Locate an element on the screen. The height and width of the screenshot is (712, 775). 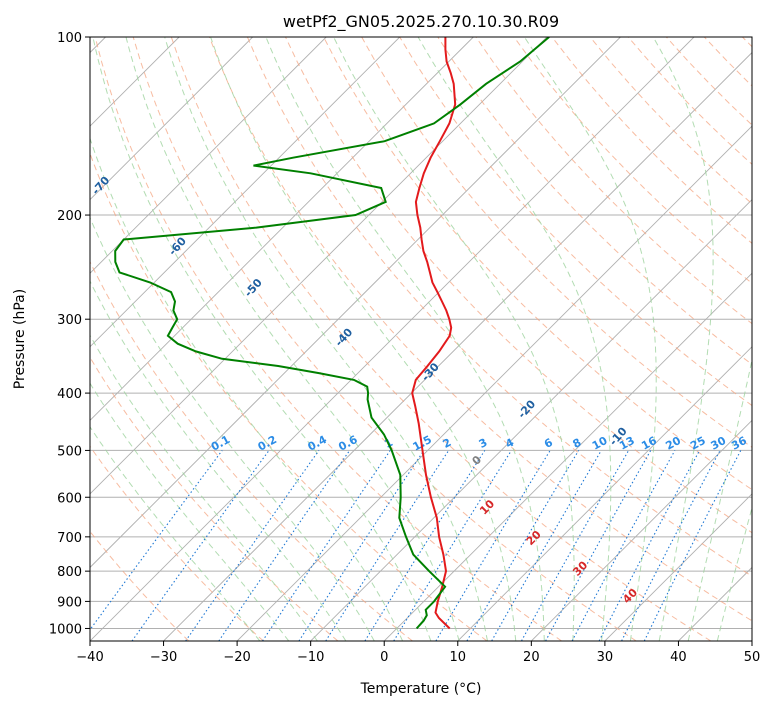
y-tick-label: 1000 is located at coordinates (65, 629).